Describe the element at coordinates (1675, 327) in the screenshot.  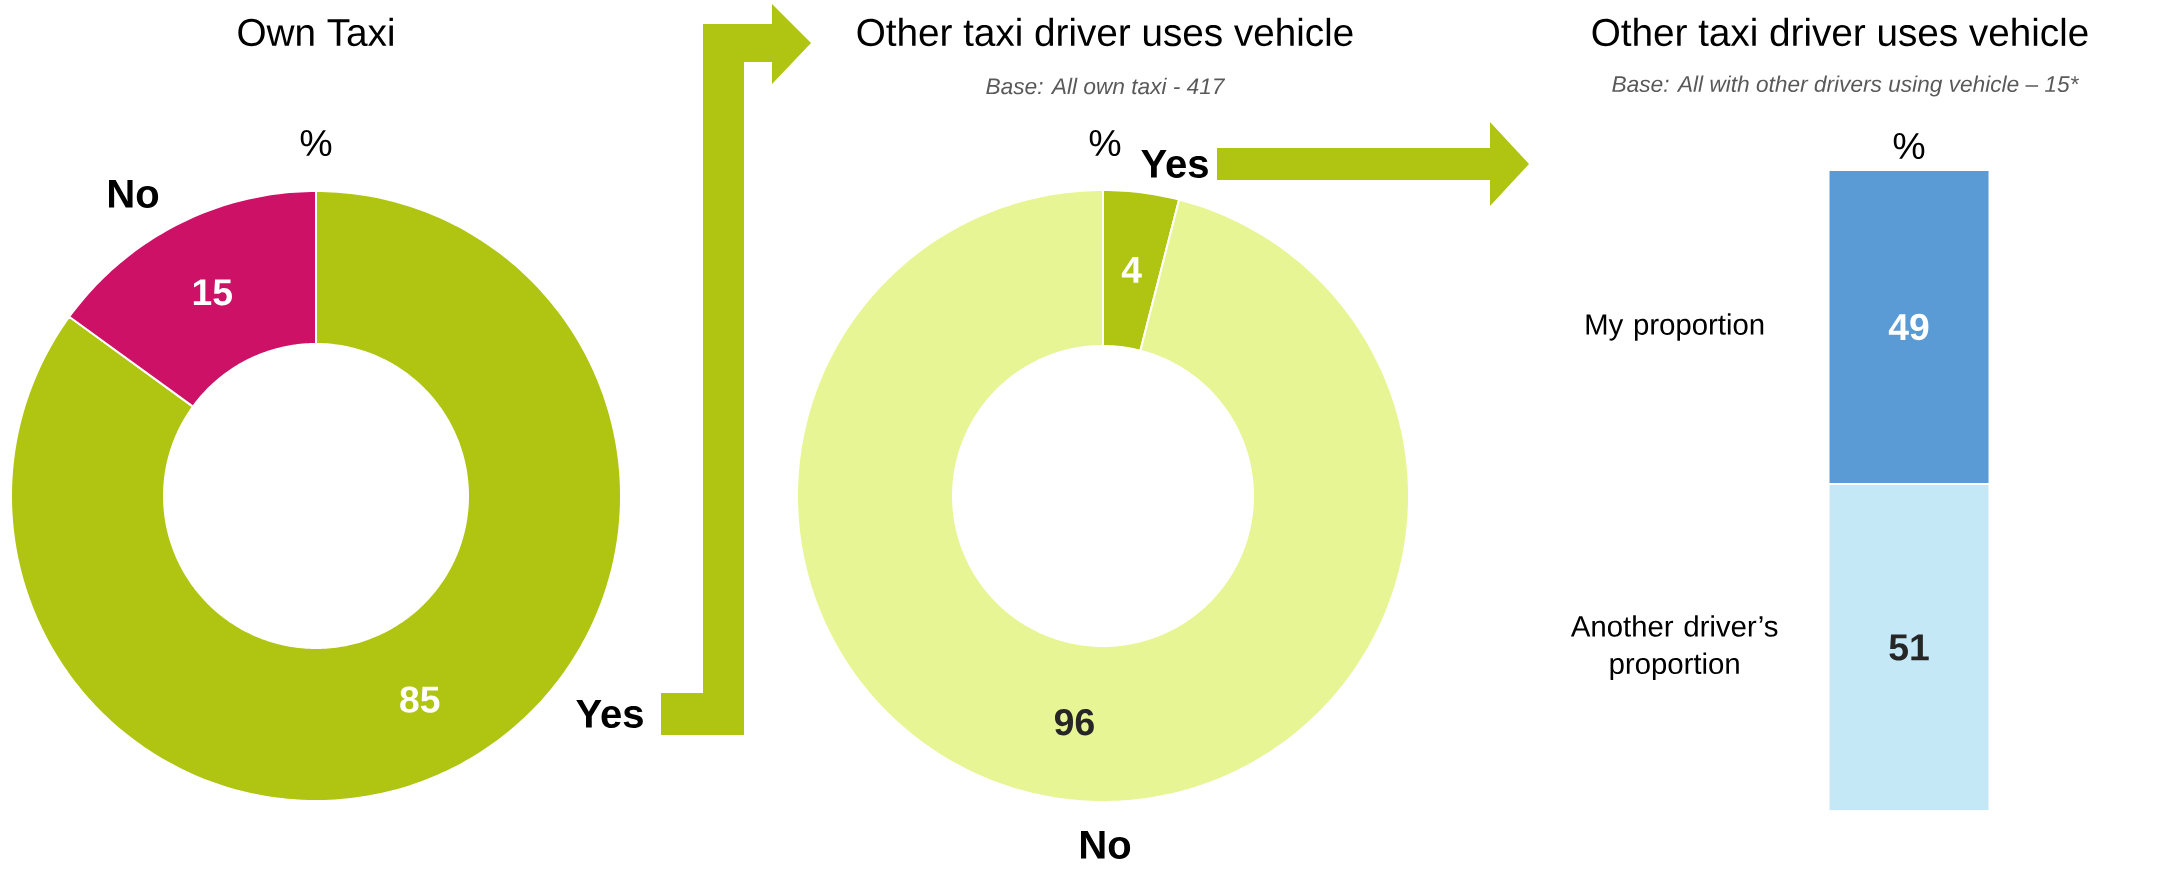
I see `text: My proportion` at that location.